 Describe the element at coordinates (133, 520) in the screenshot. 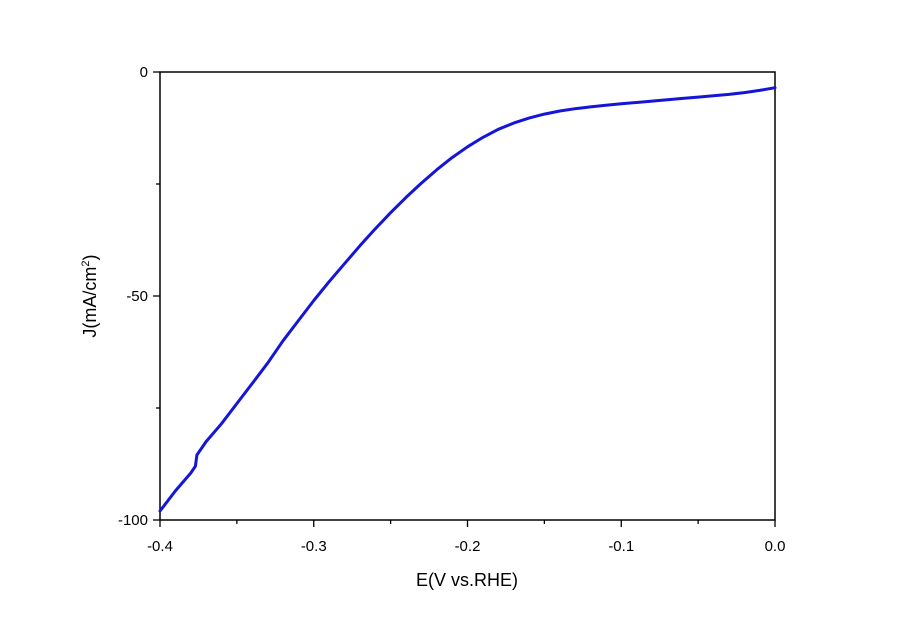

I see `y-tick-label: -100` at that location.